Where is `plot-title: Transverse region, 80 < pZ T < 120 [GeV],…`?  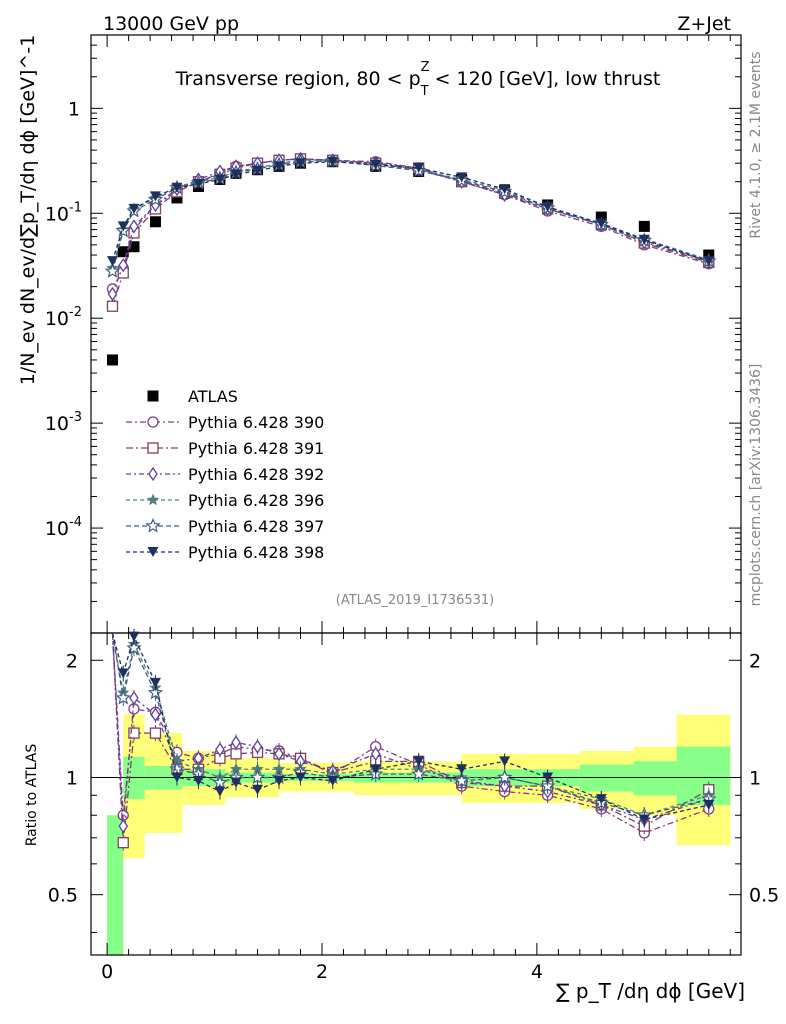
plot-title: Transverse region, 80 < pZ T < 120 [GeV],… is located at coordinates (418, 79).